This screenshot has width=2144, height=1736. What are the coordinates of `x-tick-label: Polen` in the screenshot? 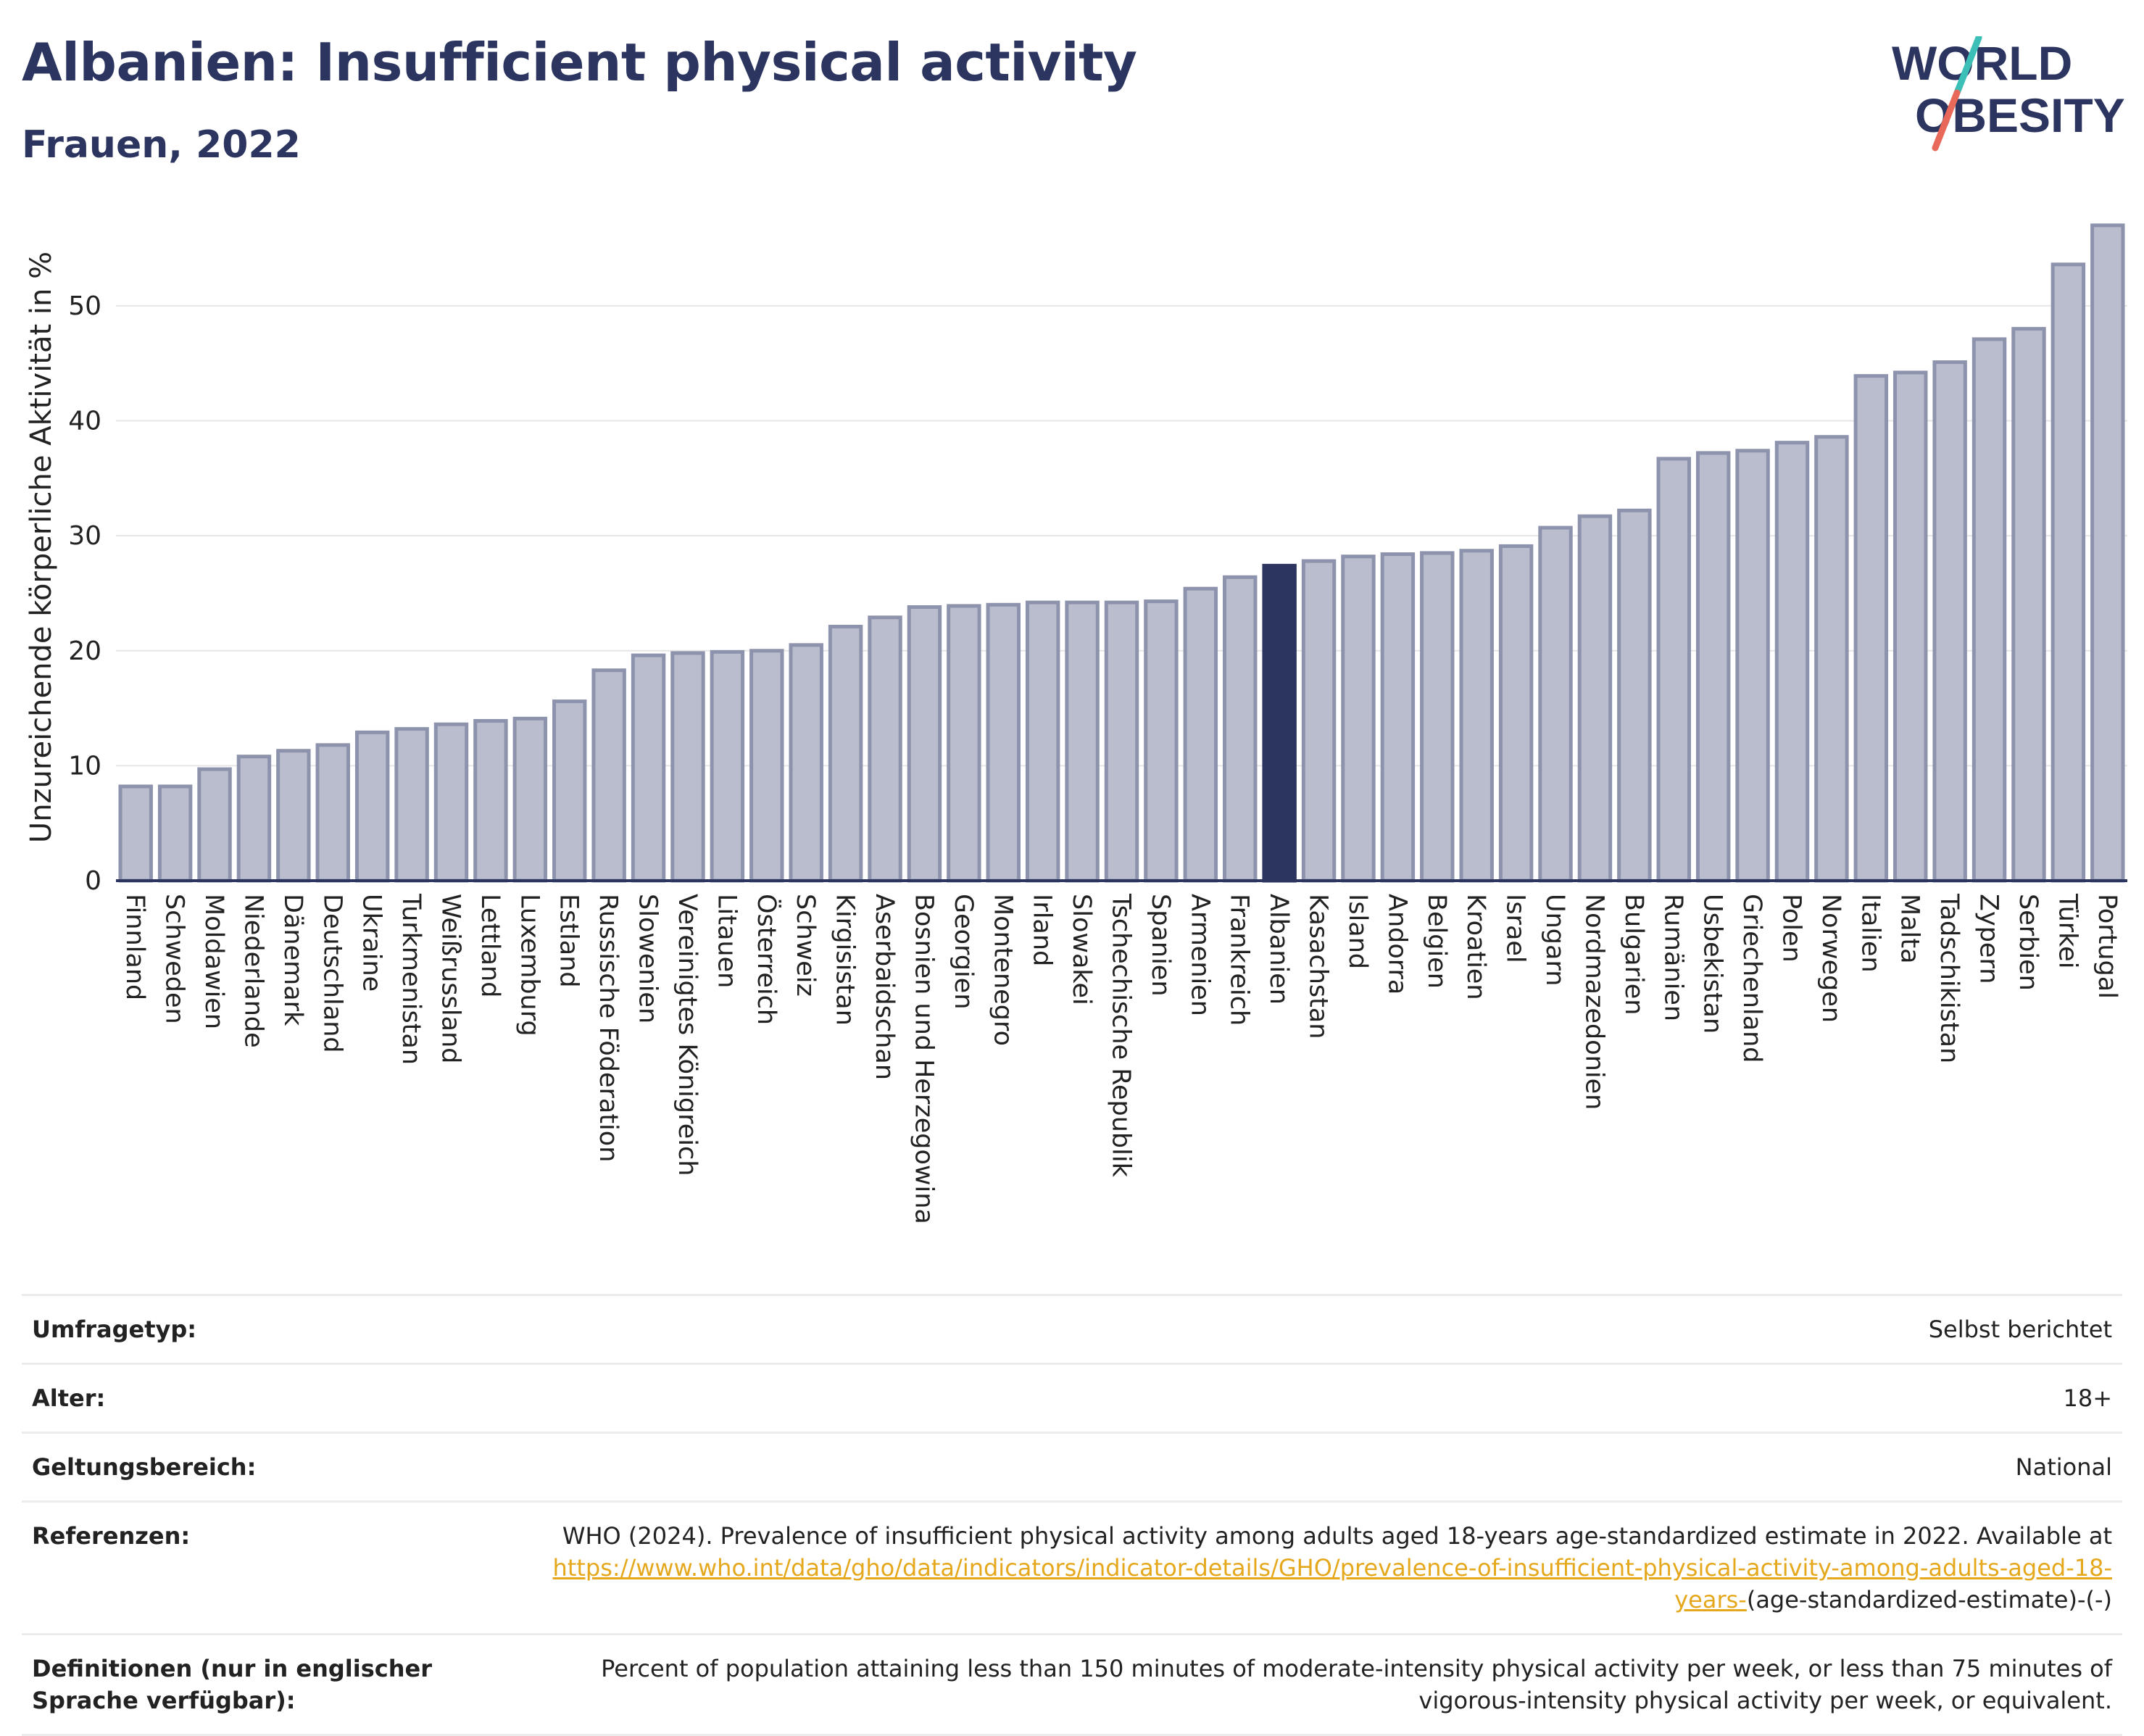 It's located at (1791, 928).